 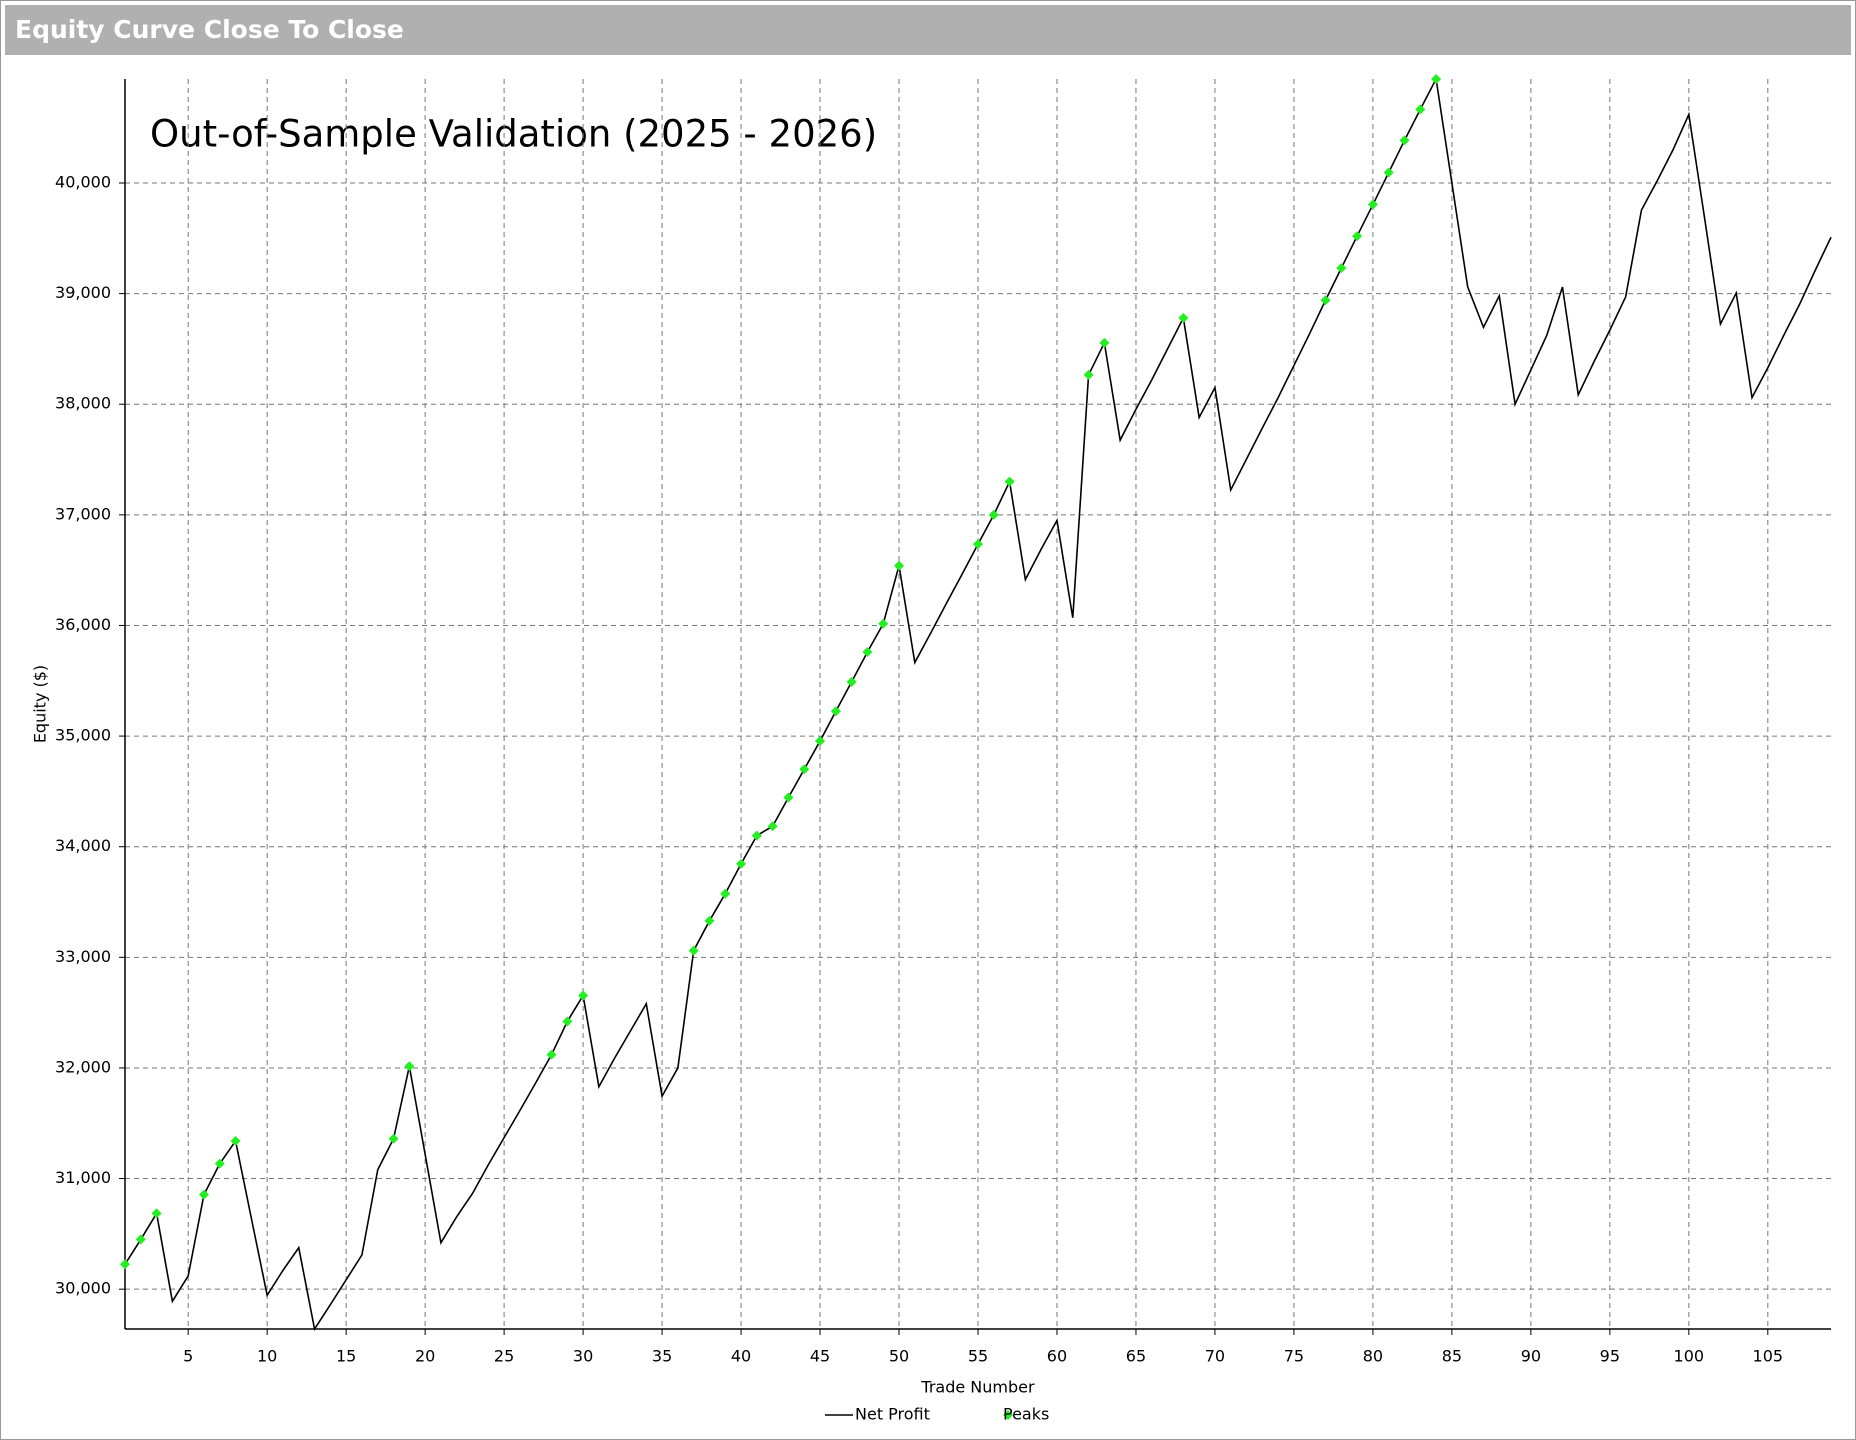 What do you see at coordinates (1057, 1356) in the screenshot?
I see `x-tick-label: 60` at bounding box center [1057, 1356].